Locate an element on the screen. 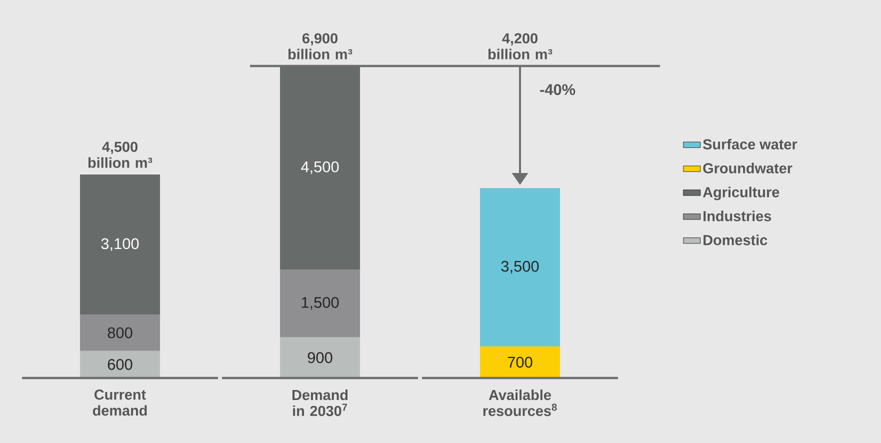 The width and height of the screenshot is (881, 443). data-label: 700 is located at coordinates (520, 362).